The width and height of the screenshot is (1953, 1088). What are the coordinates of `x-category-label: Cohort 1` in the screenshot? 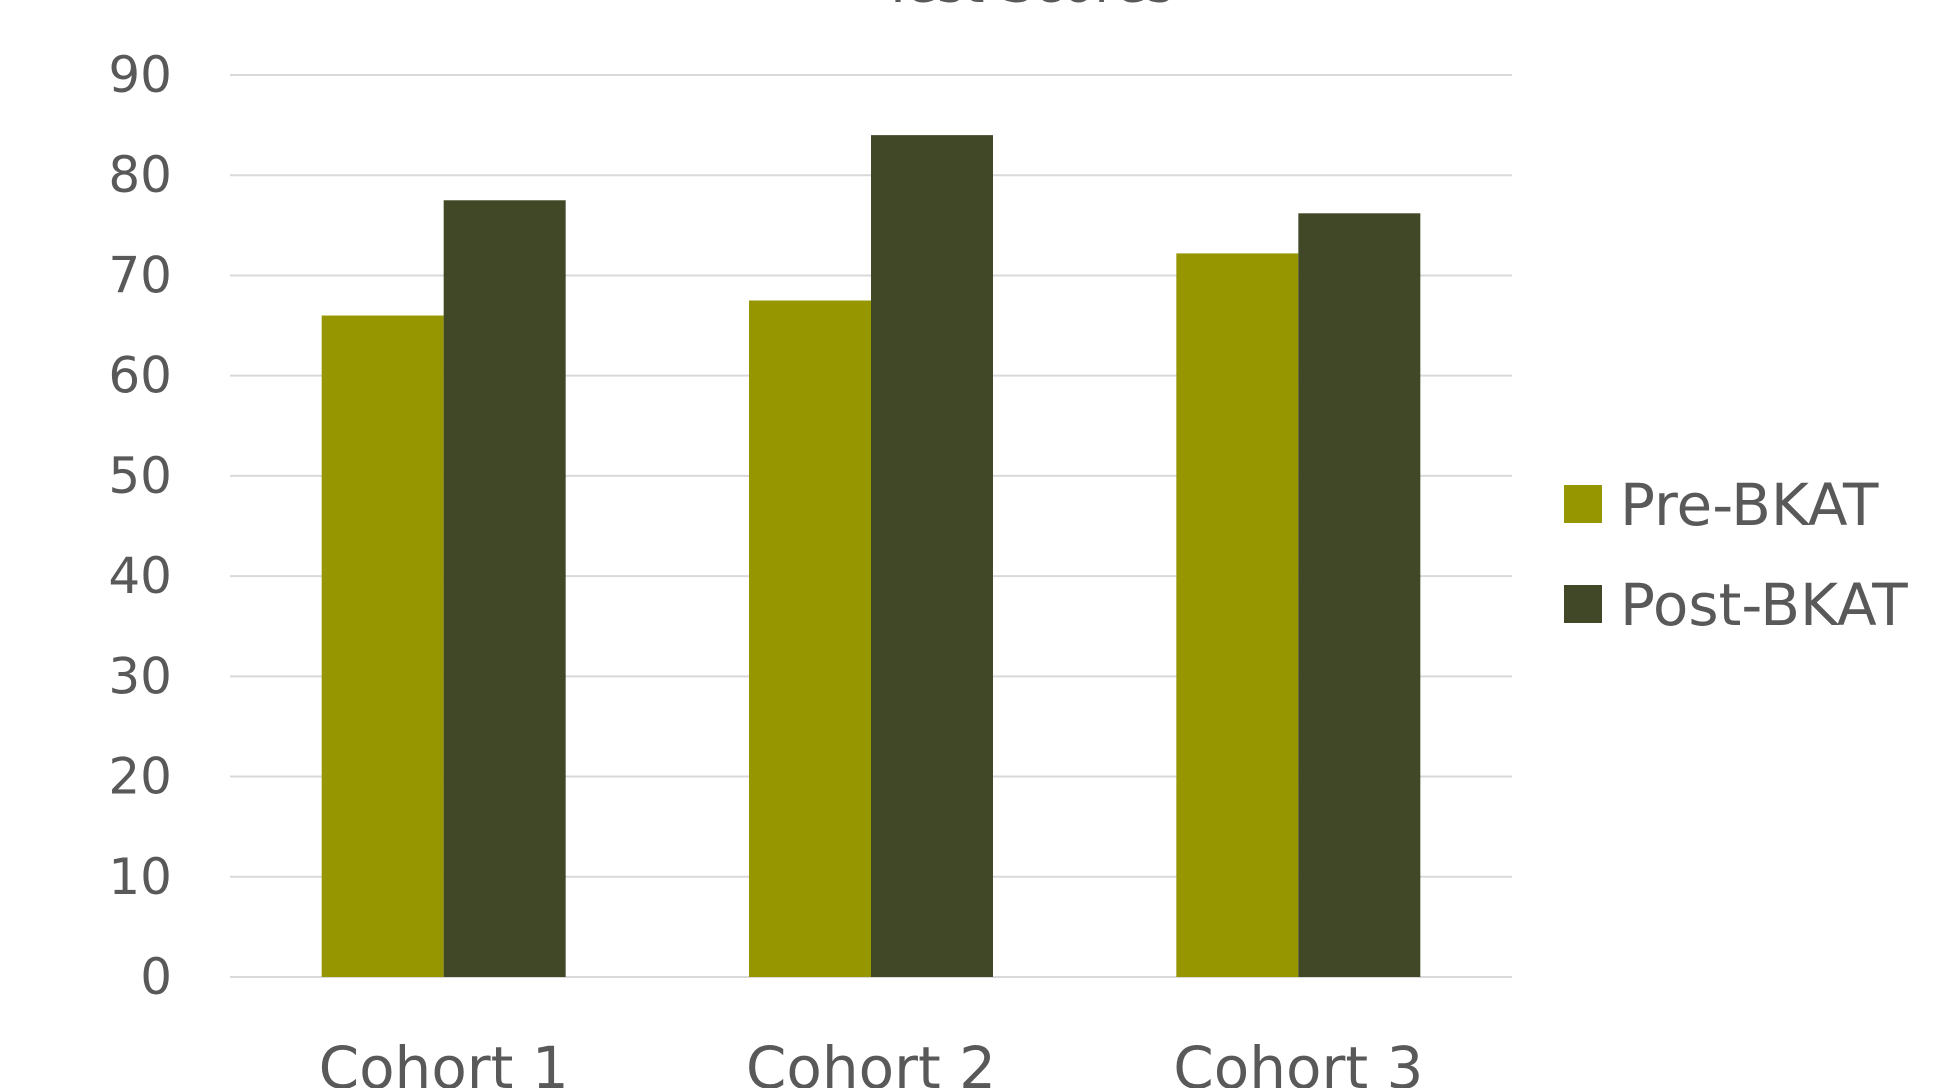 It's located at (444, 1061).